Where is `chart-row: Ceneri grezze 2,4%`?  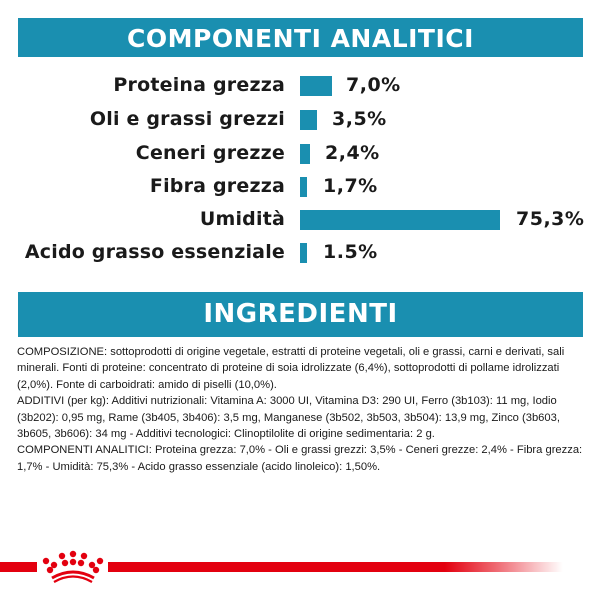 chart-row: Ceneri grezze 2,4% is located at coordinates (300, 154).